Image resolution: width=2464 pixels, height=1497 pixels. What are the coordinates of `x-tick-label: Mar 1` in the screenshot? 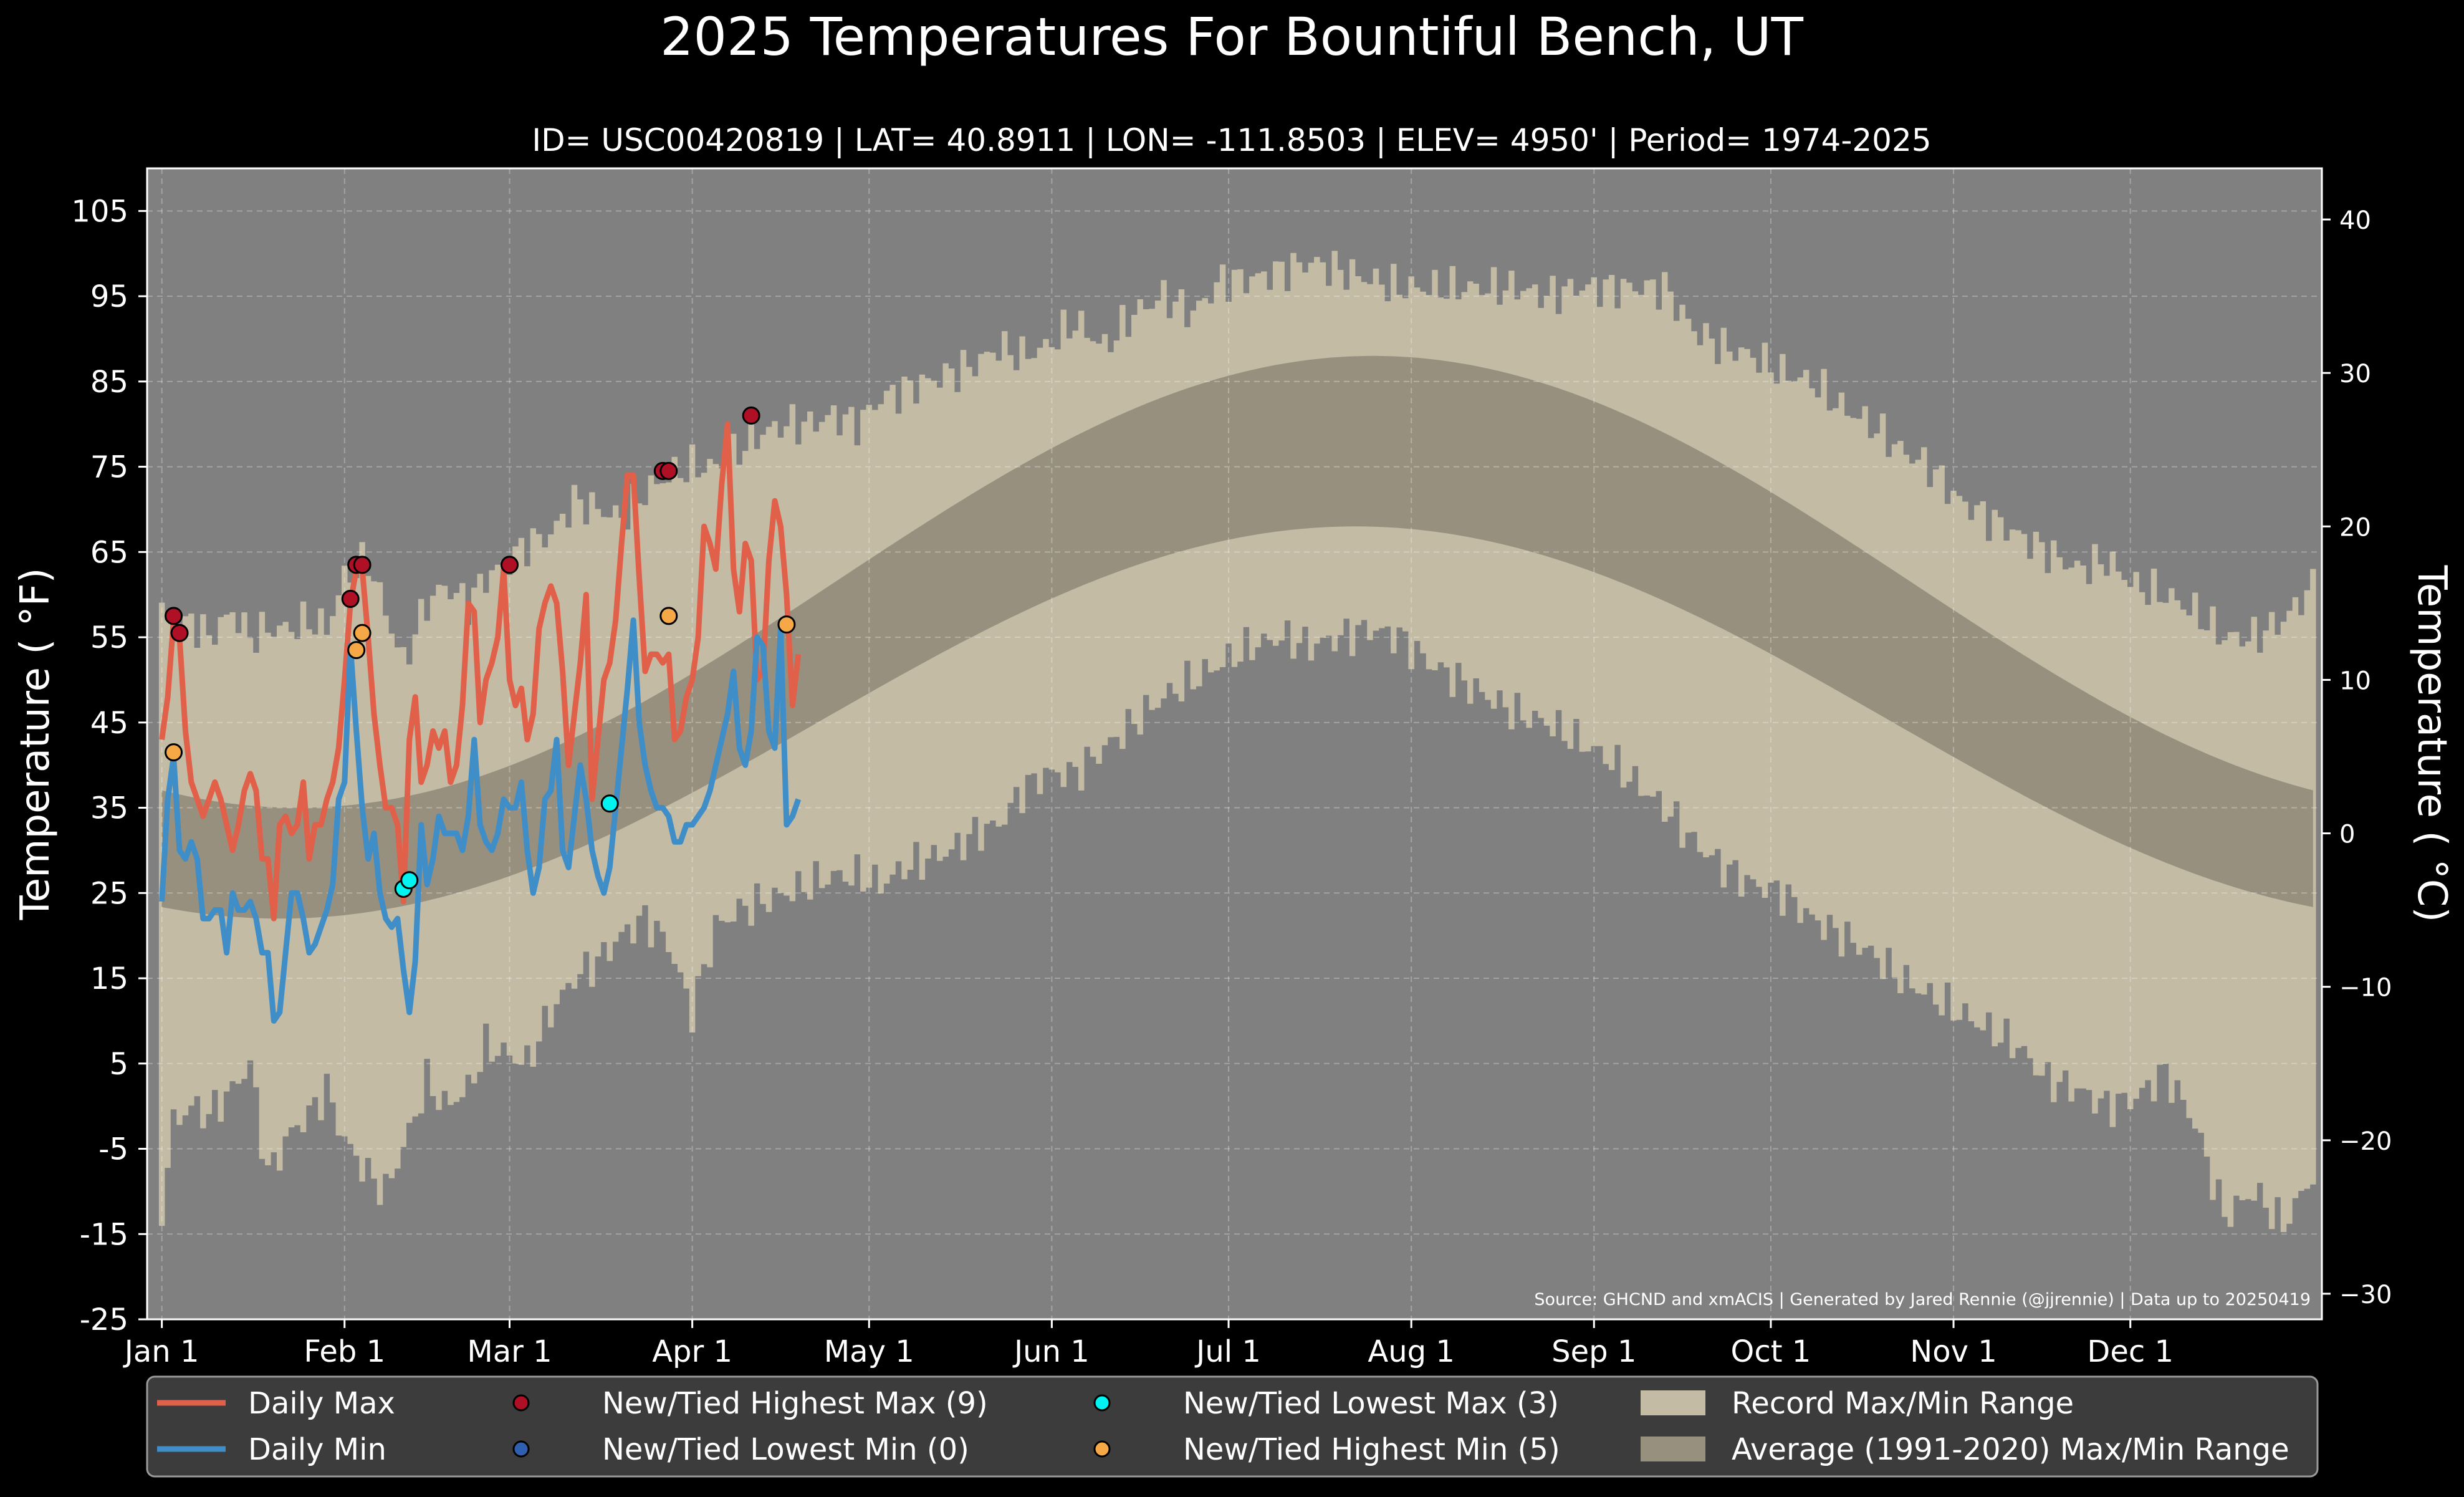 It's located at (509, 1351).